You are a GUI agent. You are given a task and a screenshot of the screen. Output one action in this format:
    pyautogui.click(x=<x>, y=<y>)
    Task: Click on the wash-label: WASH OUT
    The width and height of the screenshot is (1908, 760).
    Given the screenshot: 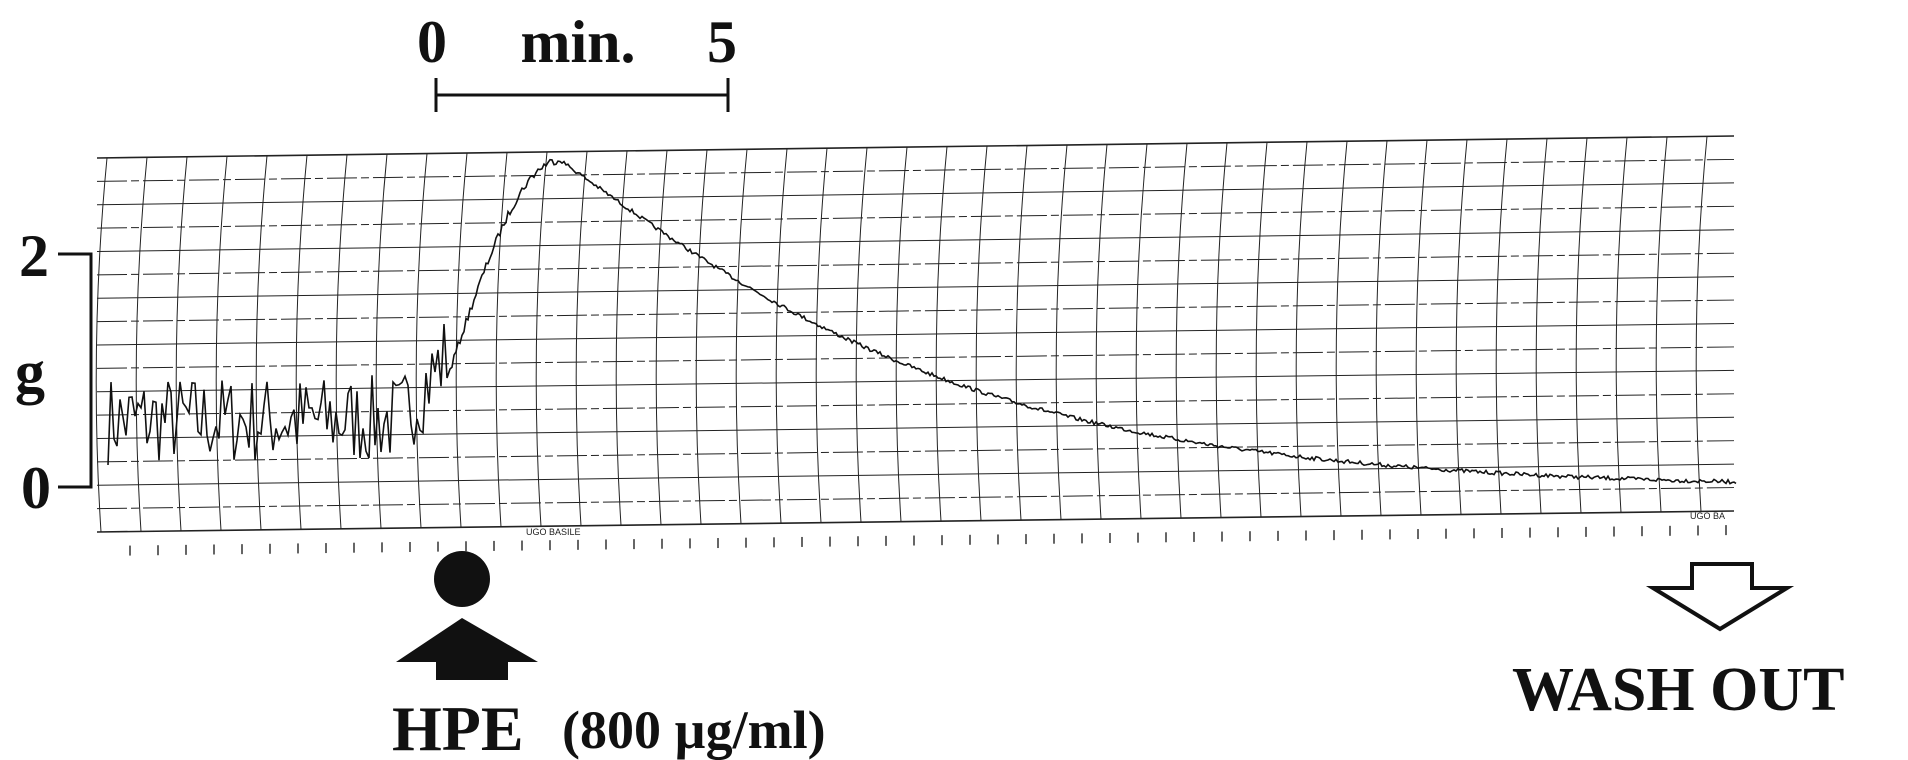 What is the action you would take?
    pyautogui.click(x=1678, y=690)
    